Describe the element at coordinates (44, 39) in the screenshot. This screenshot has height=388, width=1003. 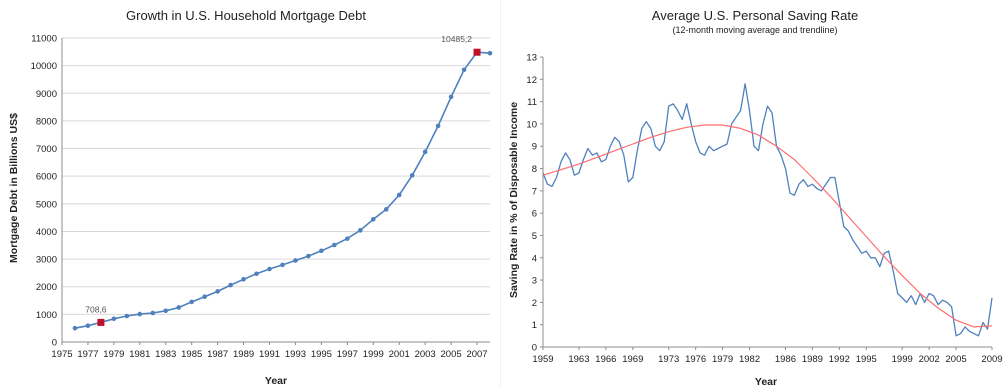
I see `y-tick-label: 11000` at that location.